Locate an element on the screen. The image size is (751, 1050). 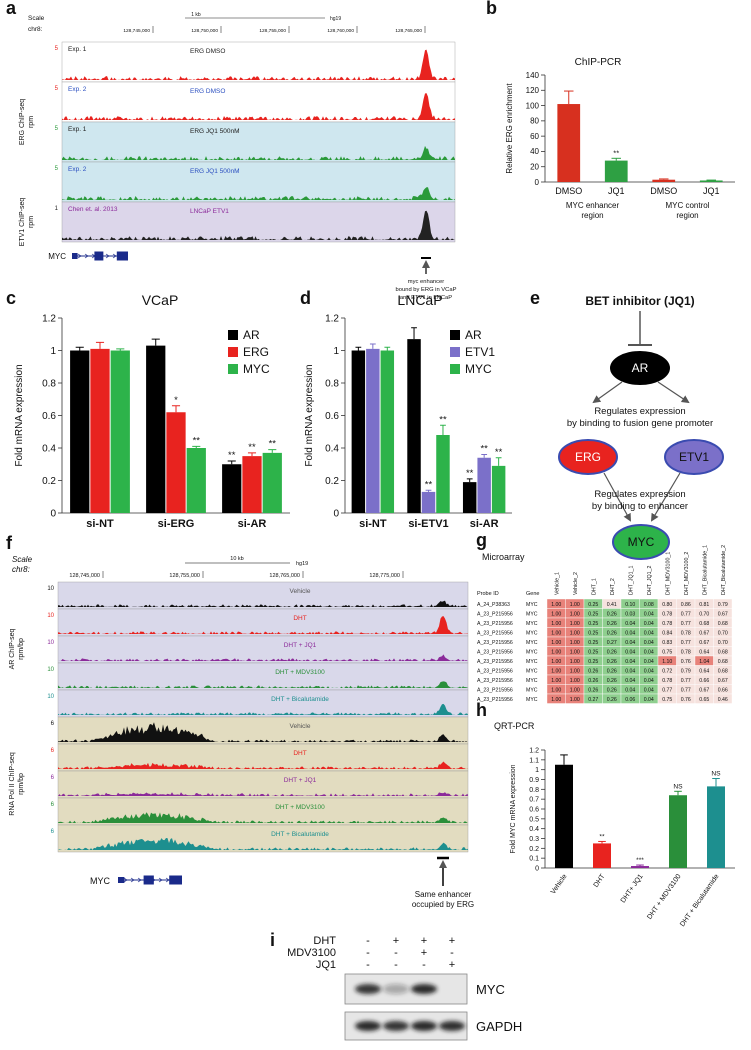
panel-letter: g is located at coordinates (481, 540).